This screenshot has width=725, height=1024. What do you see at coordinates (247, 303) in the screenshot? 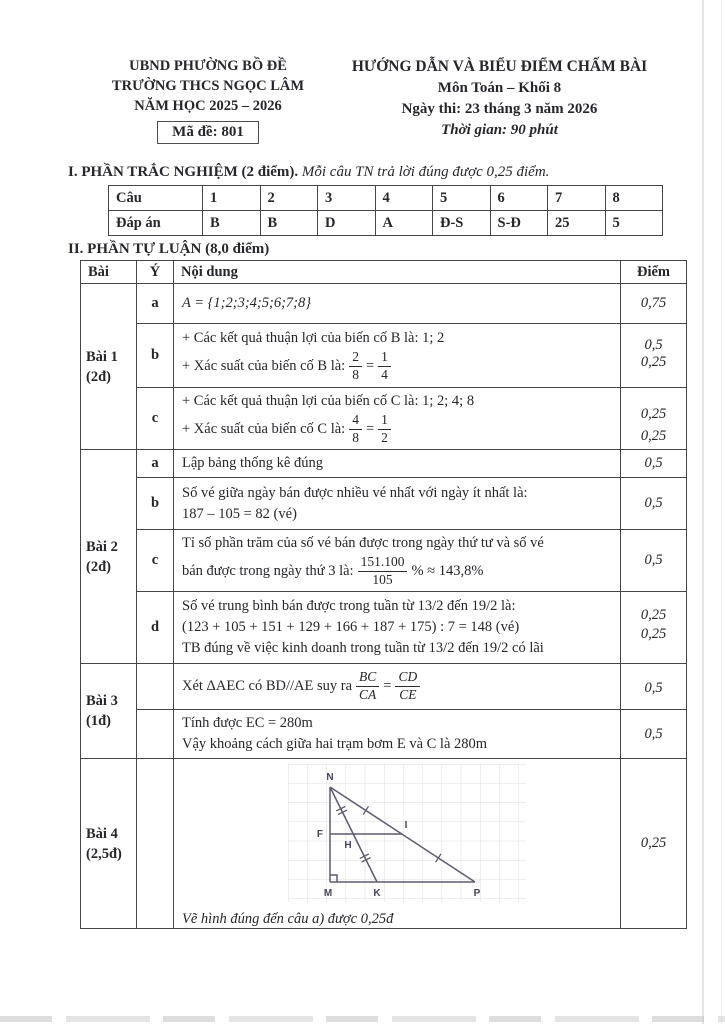
I see `bai1a-set-expression: A = {1;2;3;4;5;6;7;8}` at bounding box center [247, 303].